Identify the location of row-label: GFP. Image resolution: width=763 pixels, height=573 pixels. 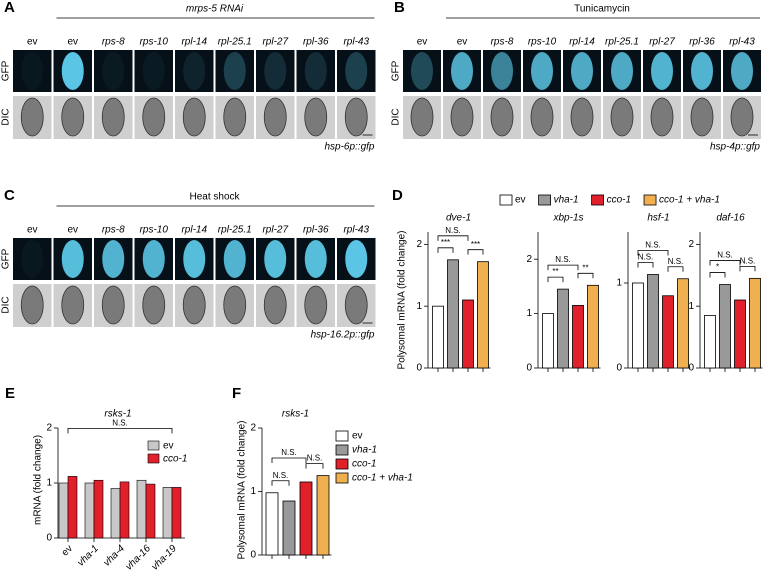
(6, 70).